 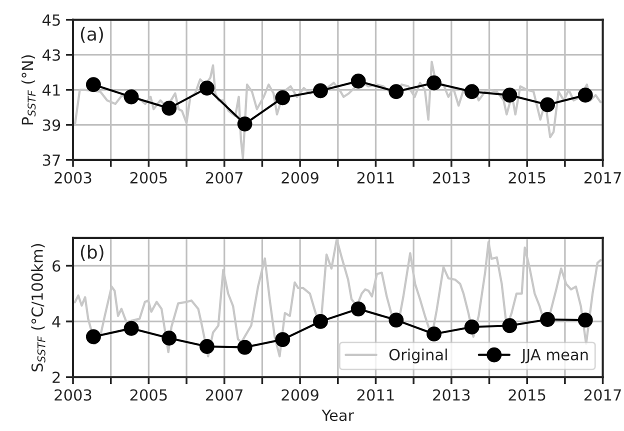 I want to click on y-tick-label: 41, so click(x=51, y=90).